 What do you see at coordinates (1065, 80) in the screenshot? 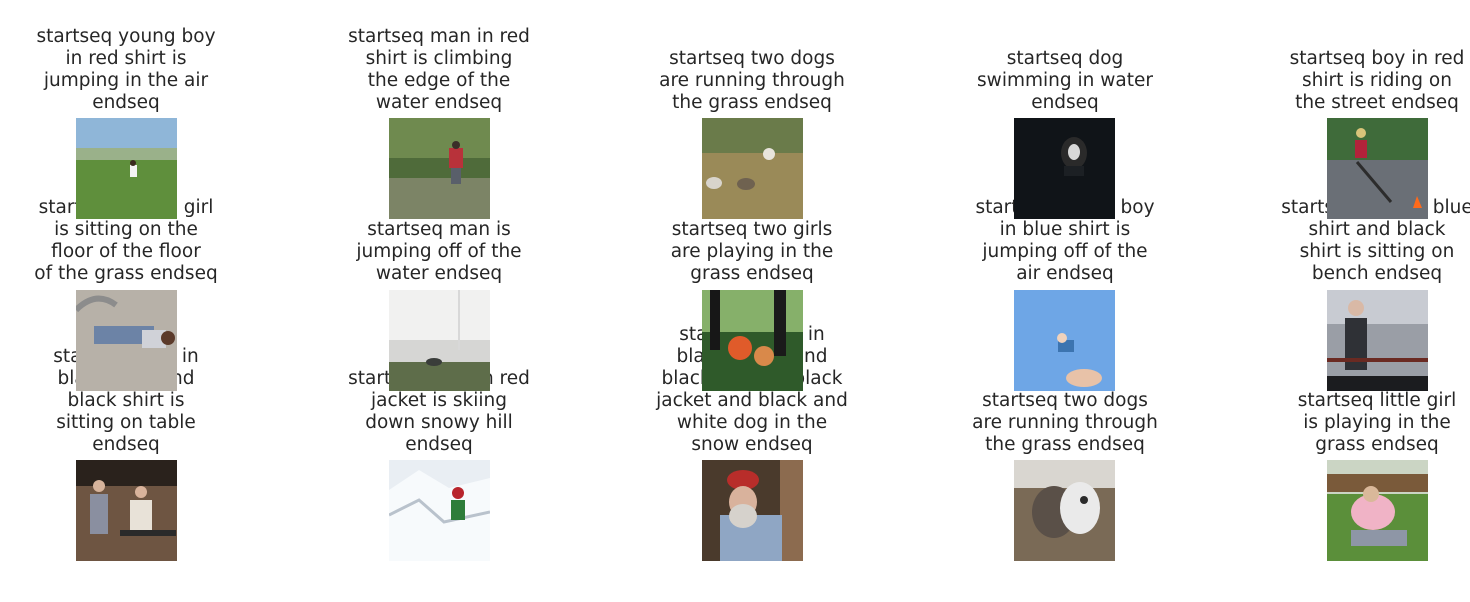
I see `panel-caption: startseq dog swimming in water endseq` at bounding box center [1065, 80].